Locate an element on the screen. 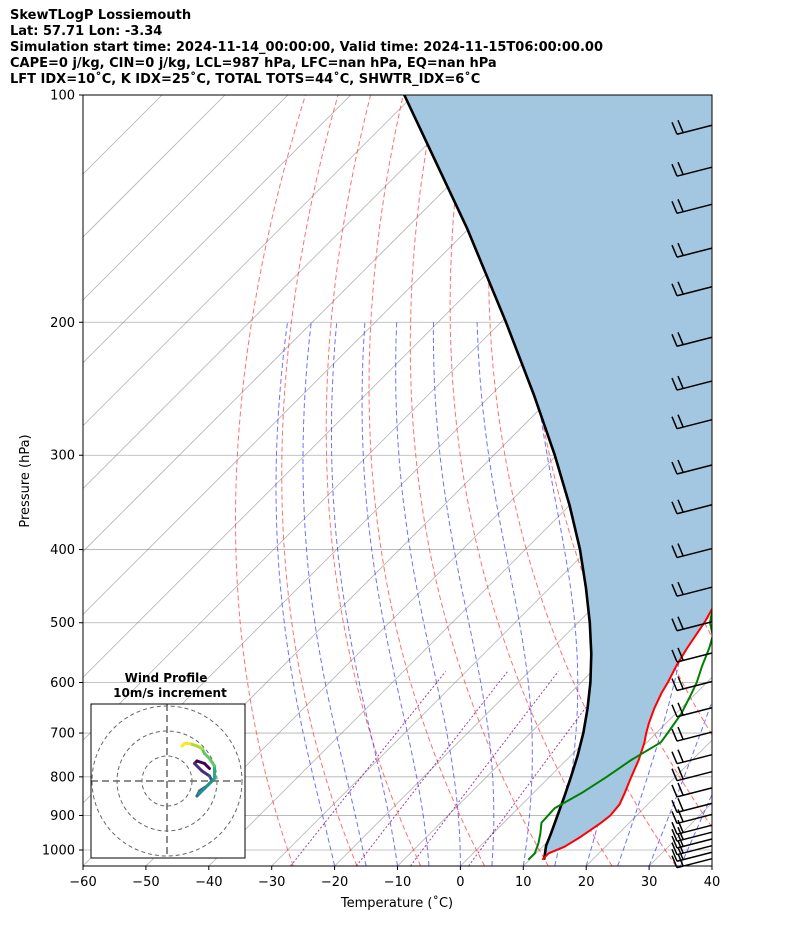 The height and width of the screenshot is (937, 794). y-tick-label: 800 is located at coordinates (62, 777).